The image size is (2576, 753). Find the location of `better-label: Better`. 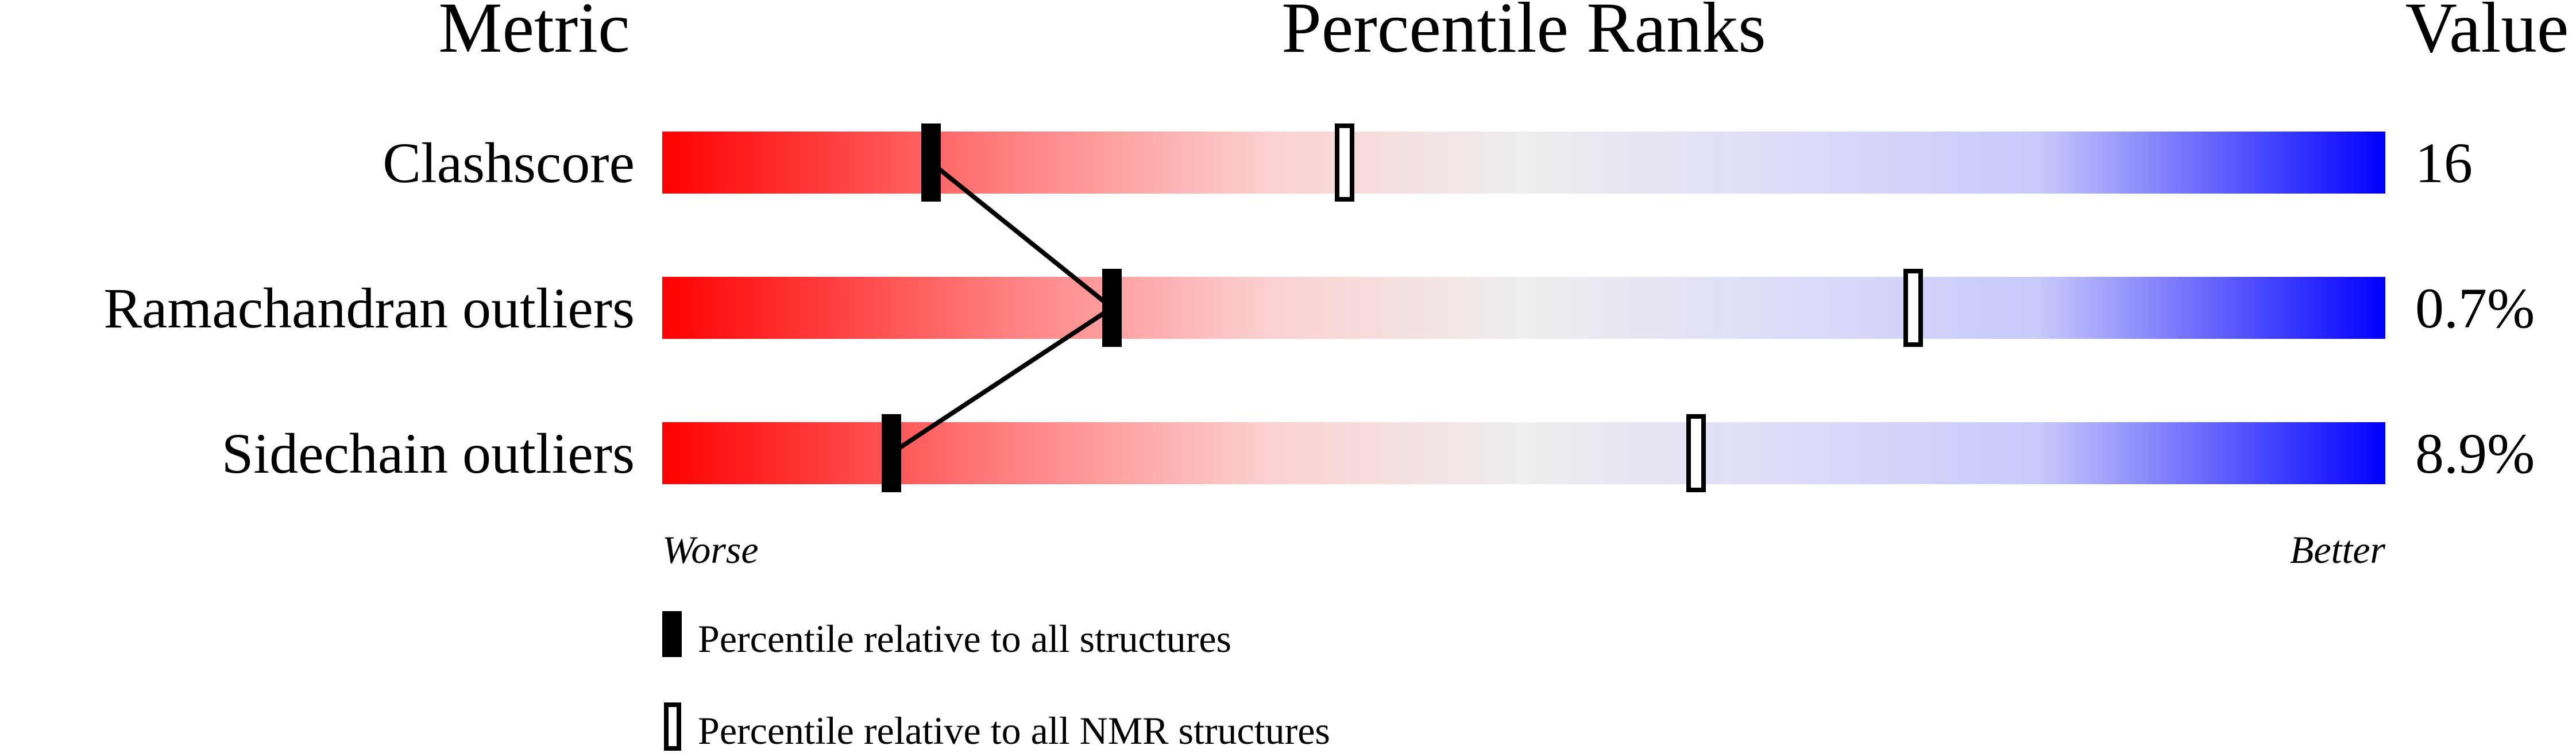

better-label: Better is located at coordinates (2338, 549).